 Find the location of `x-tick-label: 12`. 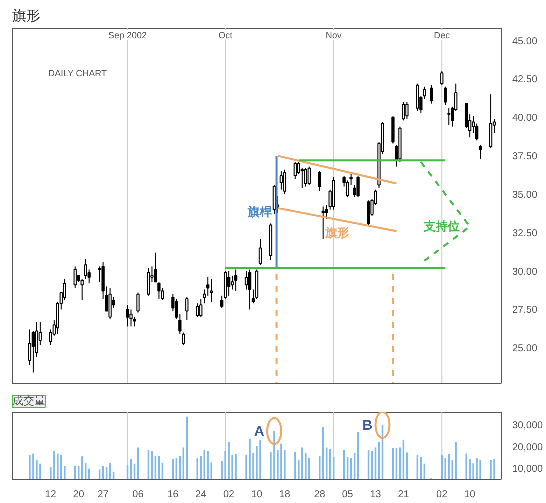

x-tick-label: 12 is located at coordinates (51, 495).